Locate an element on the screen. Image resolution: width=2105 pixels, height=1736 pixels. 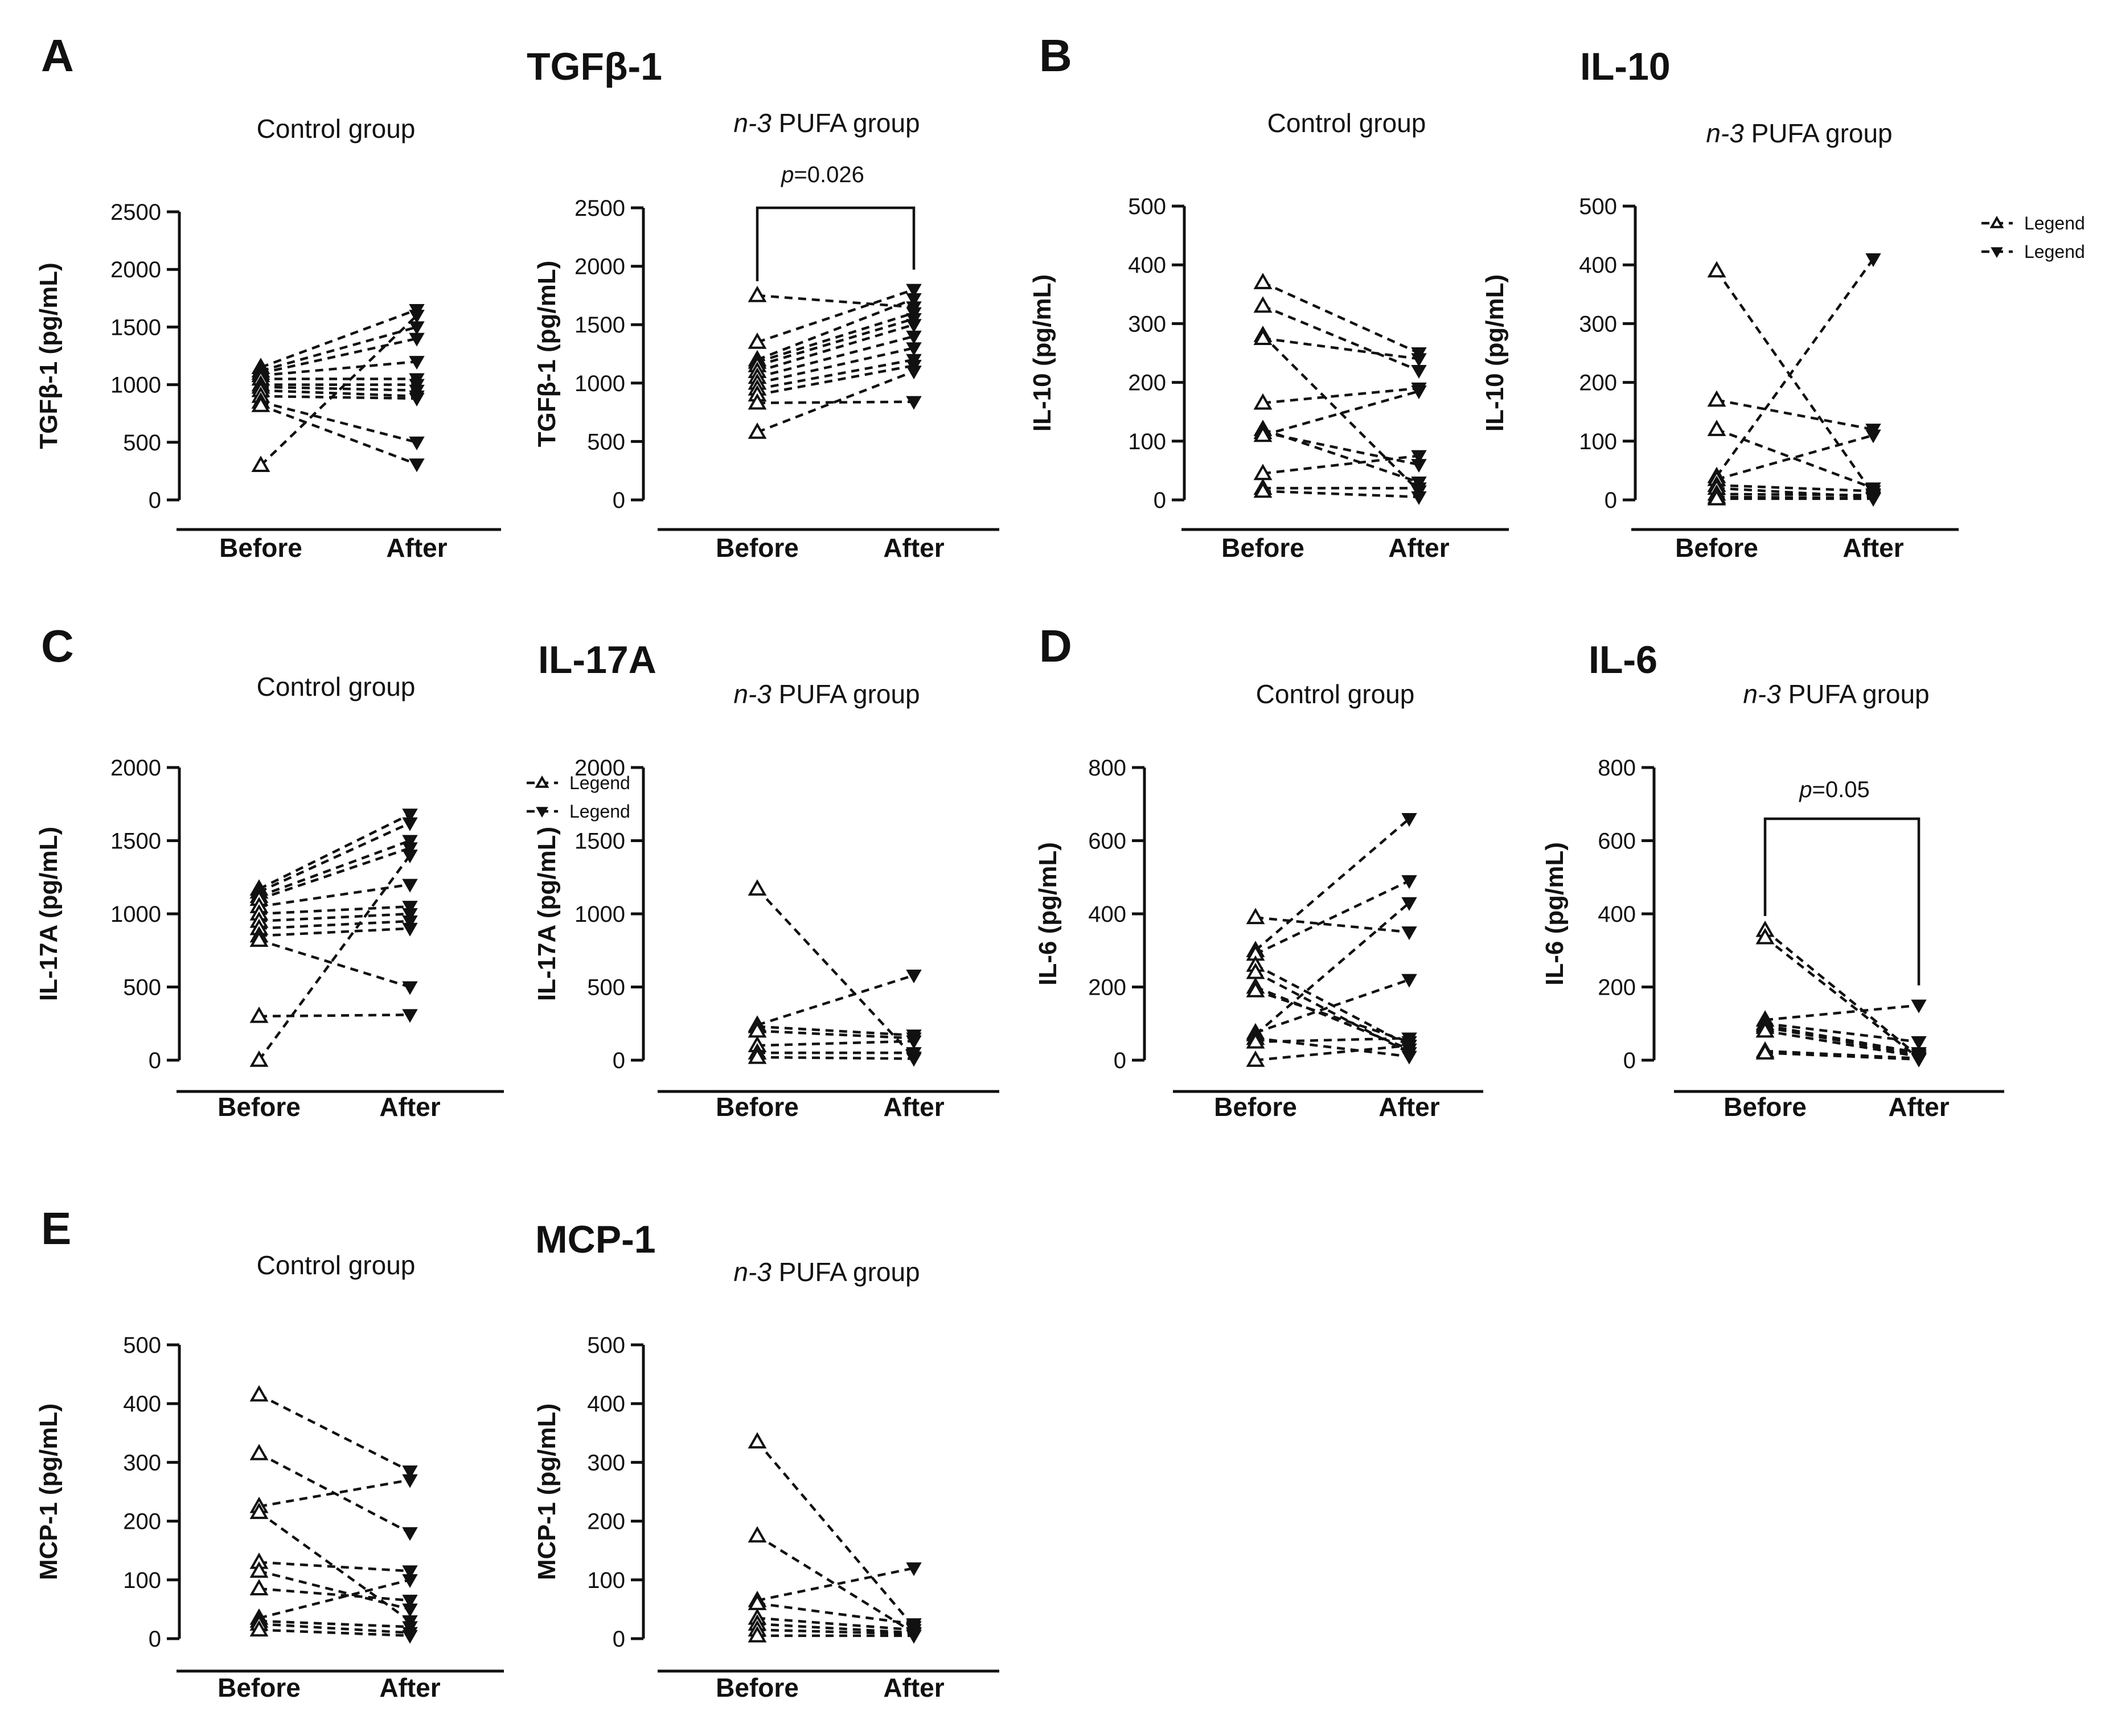
y-tick-label: 1000 is located at coordinates (600, 915).